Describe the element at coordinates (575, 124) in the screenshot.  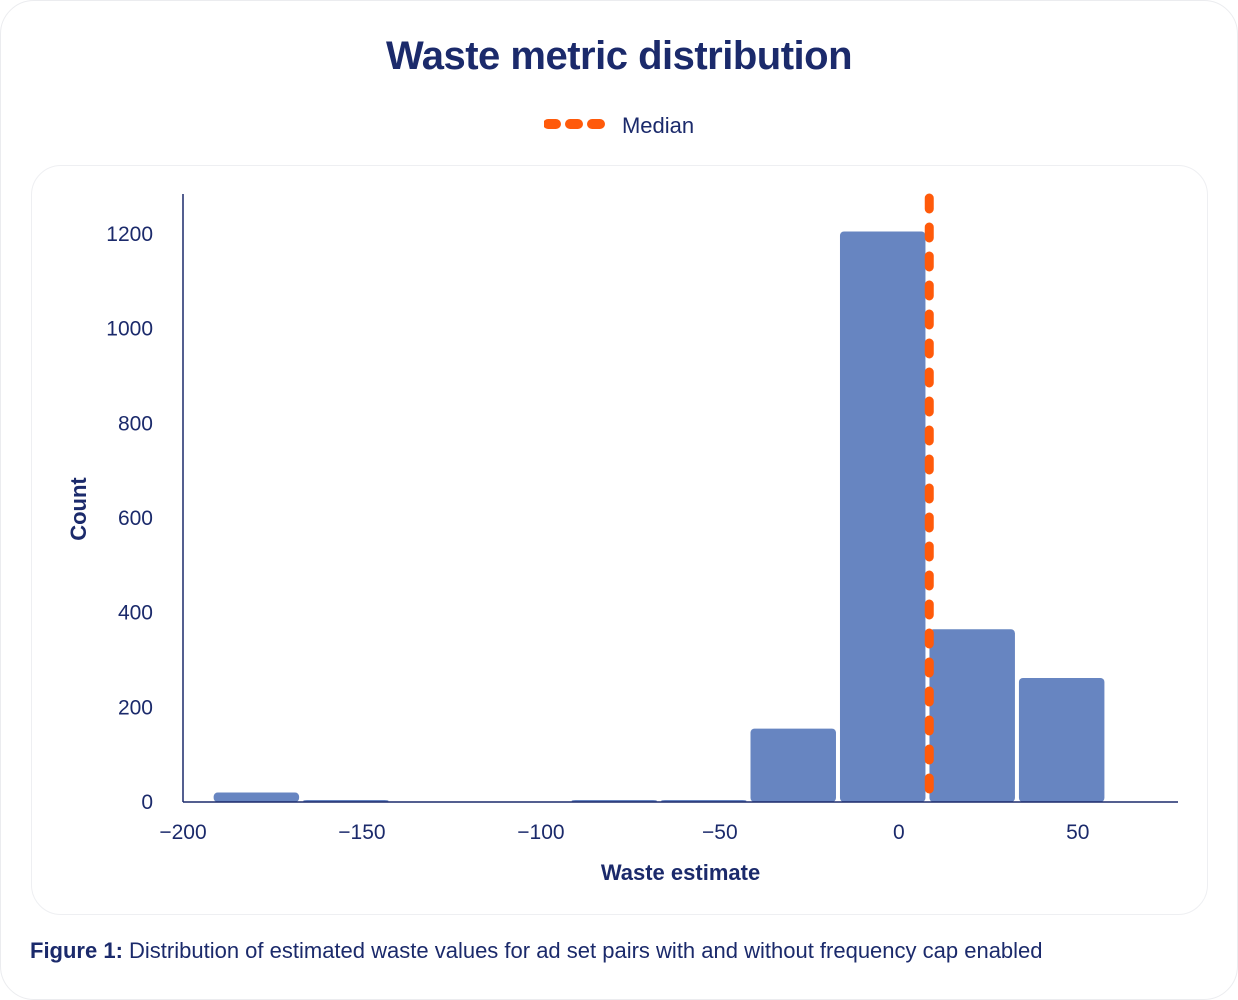
I see `median-legend-swatch` at that location.